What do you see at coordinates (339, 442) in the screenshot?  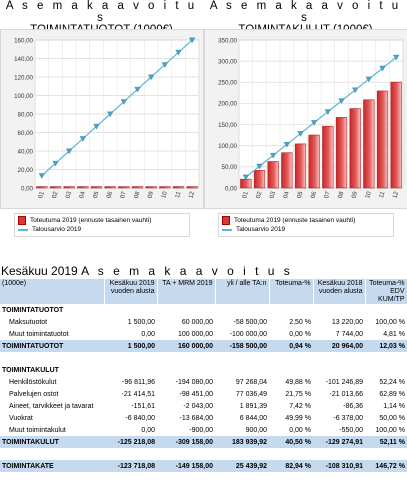 I see `table-cell: -129 274,91` at bounding box center [339, 442].